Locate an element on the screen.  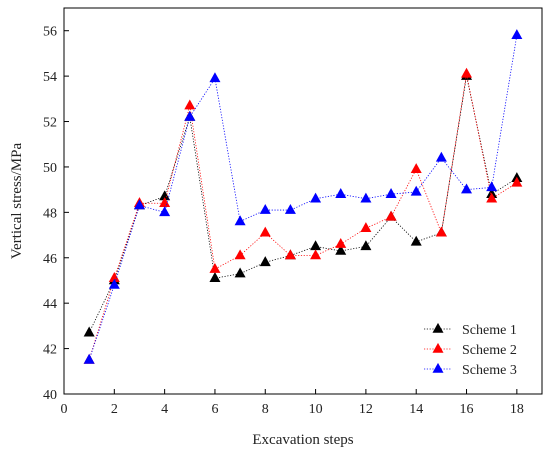
legend-item: Scheme 2 is located at coordinates (470, 350).